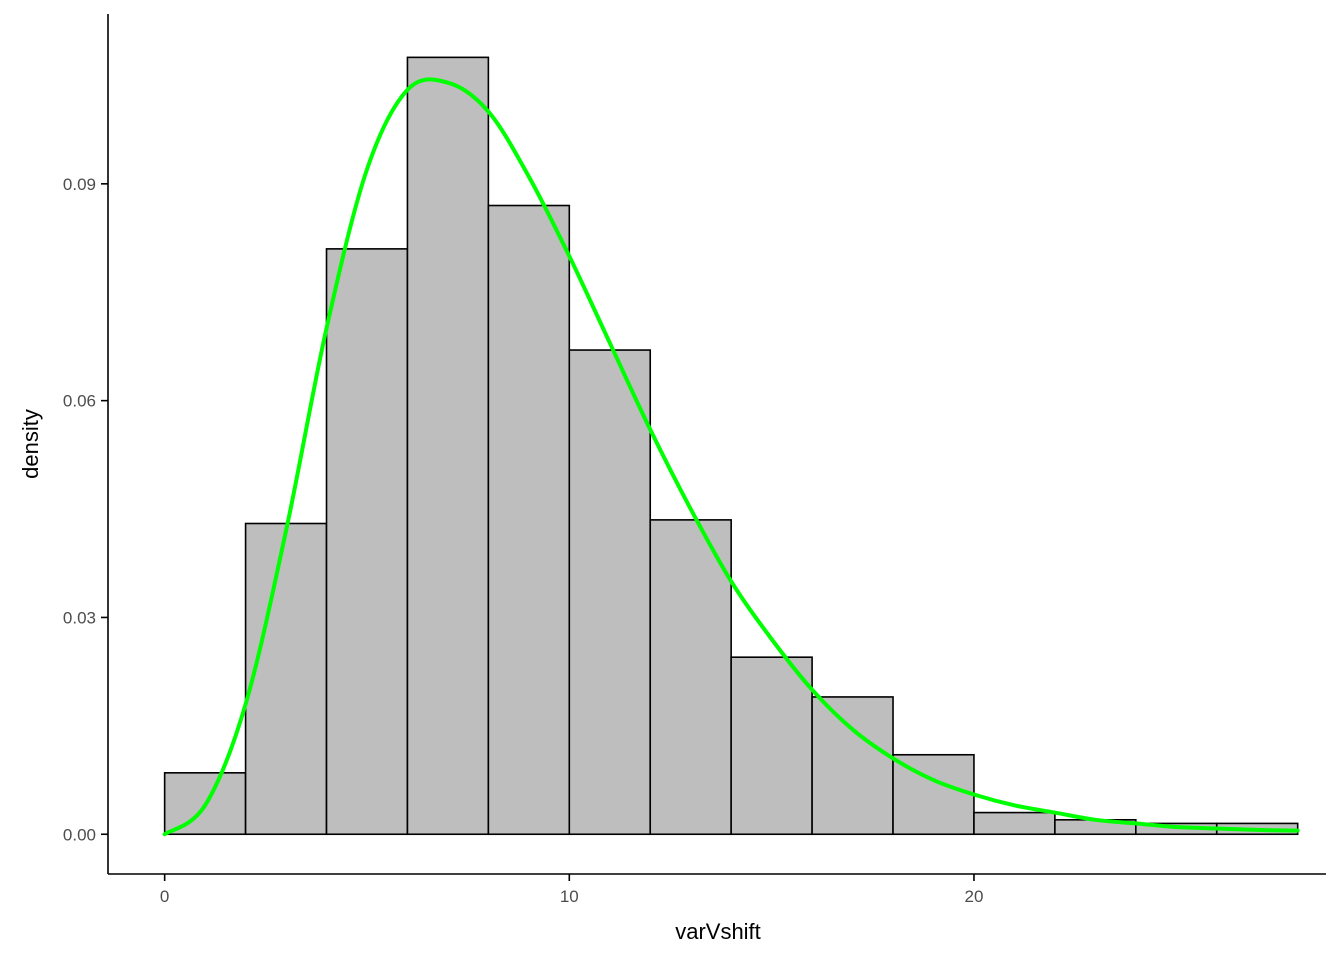 The width and height of the screenshot is (1344, 960). Describe the element at coordinates (164, 896) in the screenshot. I see `x-tick-label: 0` at that location.